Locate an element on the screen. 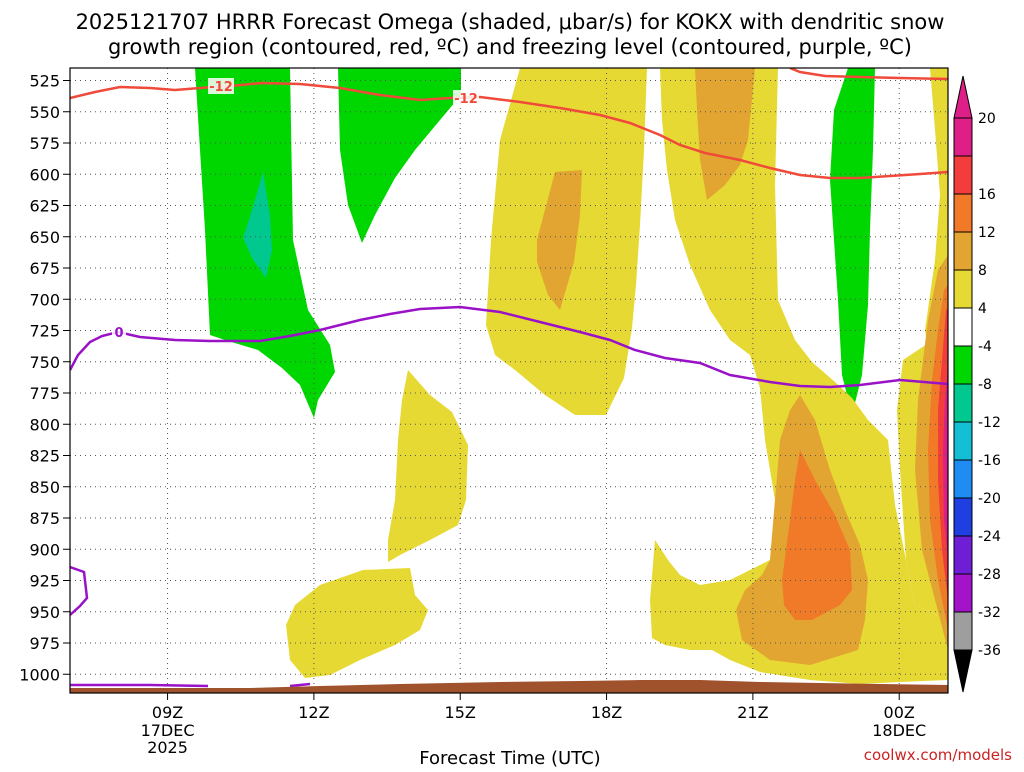 This screenshot has height=772, width=1024. y-tick-label: 875 is located at coordinates (44, 518).